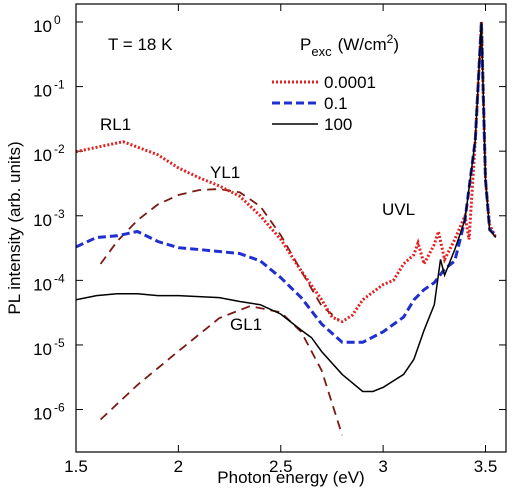  I want to click on y-tick-label: 10 0, so click(47, 24).